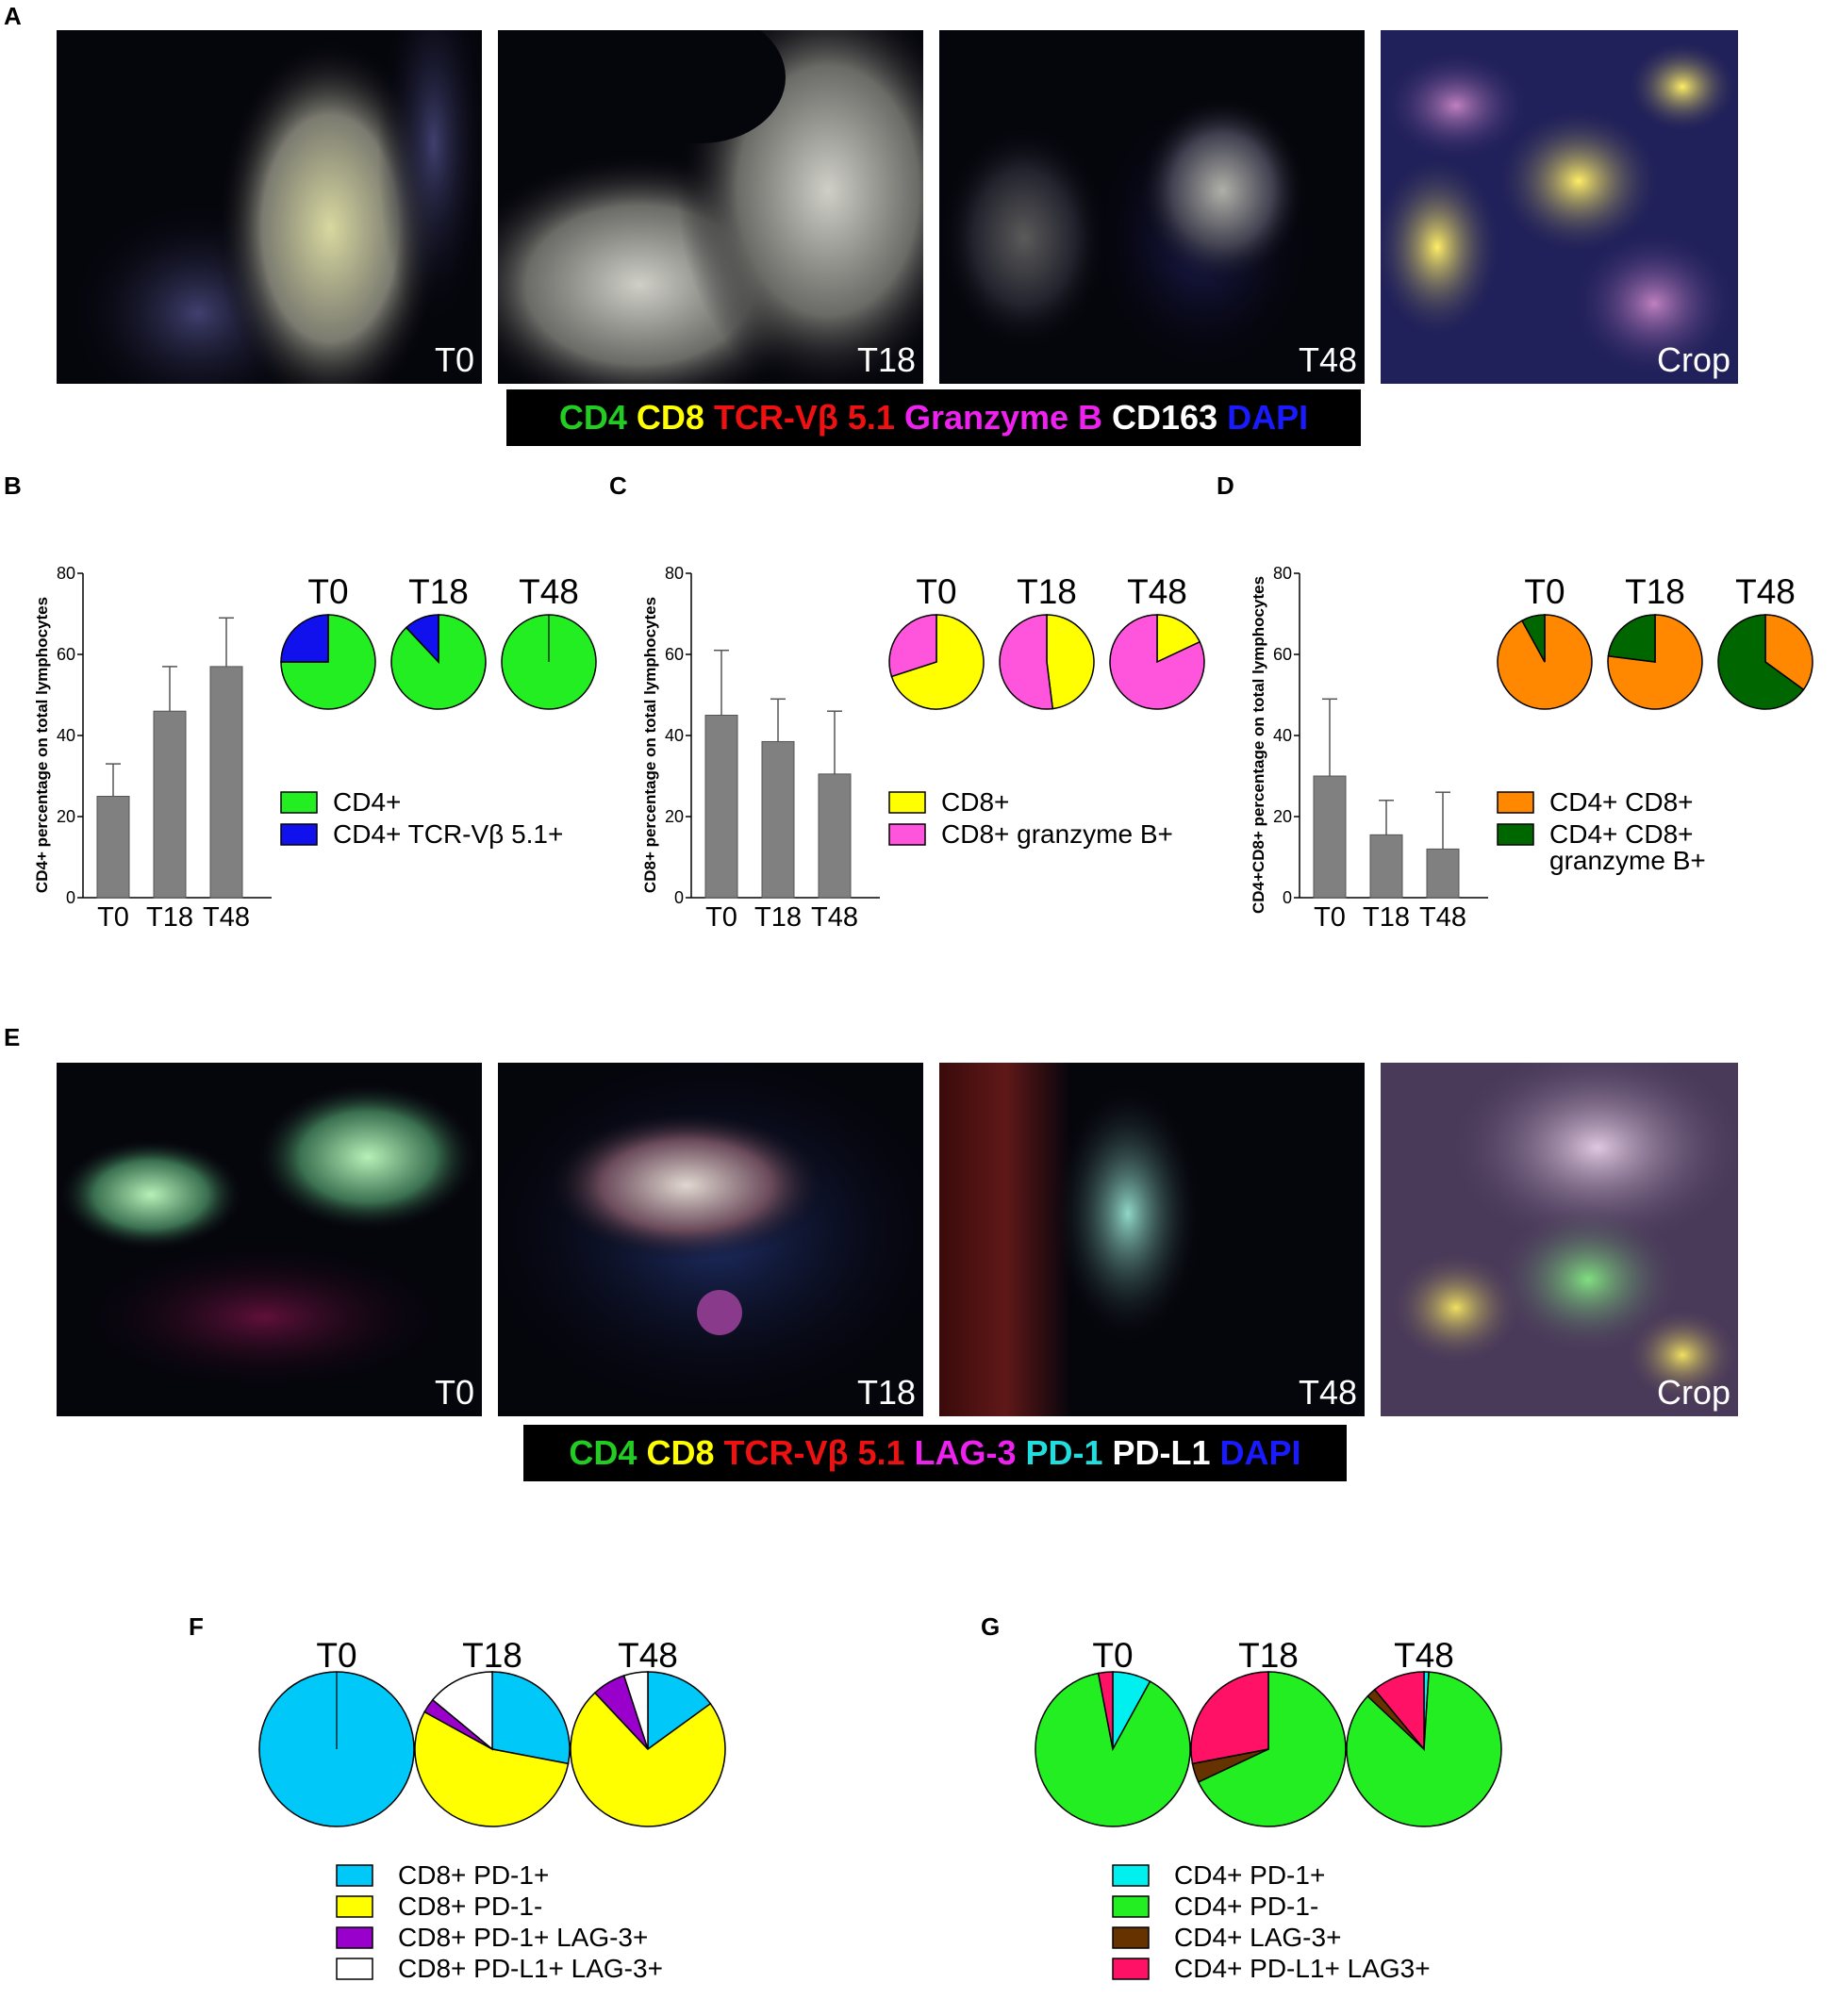 The height and width of the screenshot is (2016, 1838). What do you see at coordinates (13, 16) in the screenshot?
I see `panel-label-a: A` at bounding box center [13, 16].